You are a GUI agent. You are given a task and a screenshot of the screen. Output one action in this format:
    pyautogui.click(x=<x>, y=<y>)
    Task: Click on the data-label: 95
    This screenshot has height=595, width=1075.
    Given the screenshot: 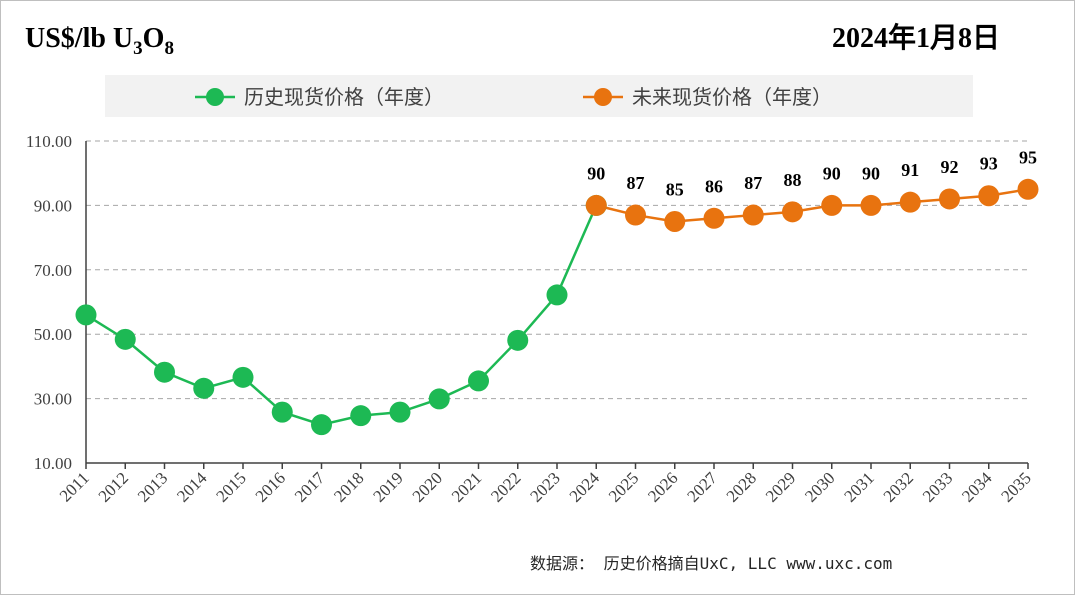 What is the action you would take?
    pyautogui.click(x=1028, y=157)
    